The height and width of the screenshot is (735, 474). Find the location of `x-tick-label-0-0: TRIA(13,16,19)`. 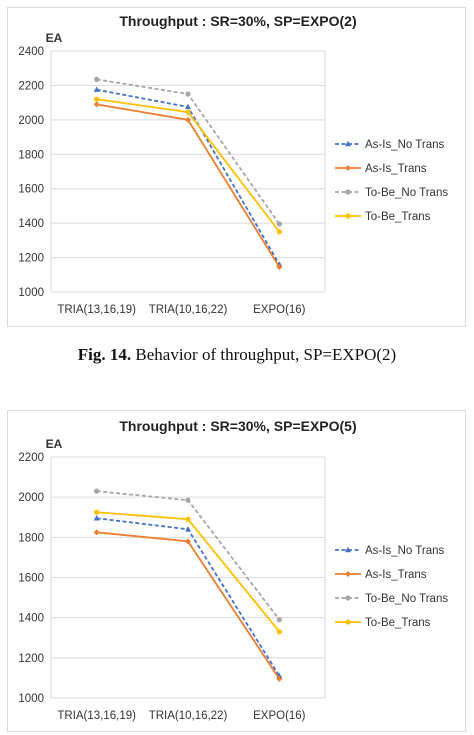

x-tick-label-0-0: TRIA(13,16,19) is located at coordinates (96, 310).